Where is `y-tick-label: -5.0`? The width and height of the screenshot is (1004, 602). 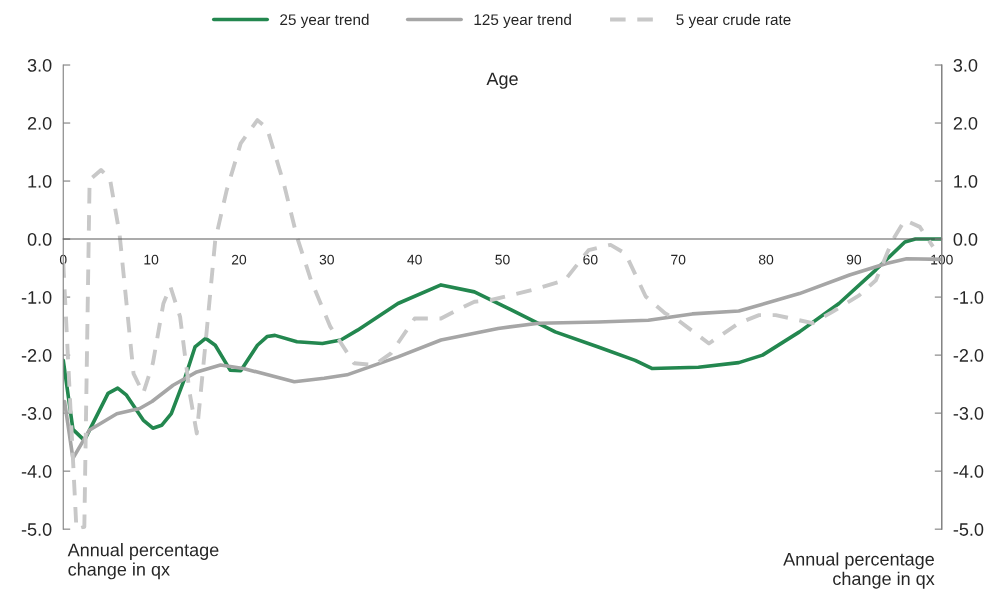
y-tick-label: -5.0 is located at coordinates (36, 529).